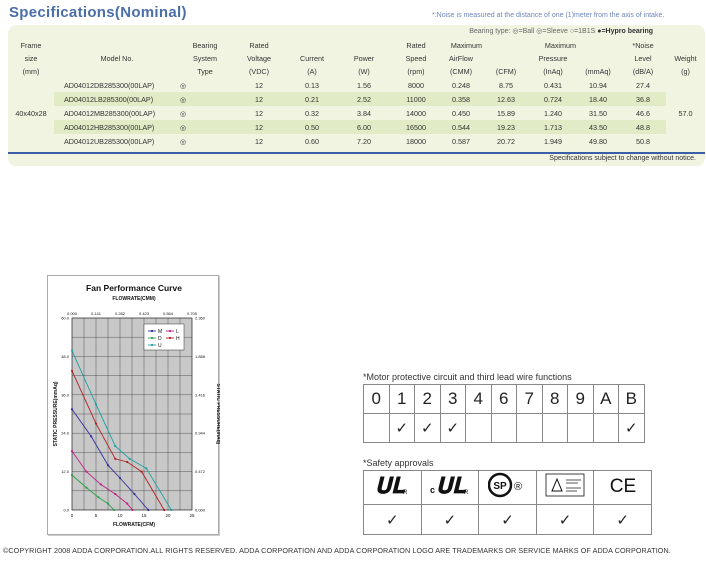  Describe the element at coordinates (168, 515) in the screenshot. I see `x-tick-label: 20` at that location.